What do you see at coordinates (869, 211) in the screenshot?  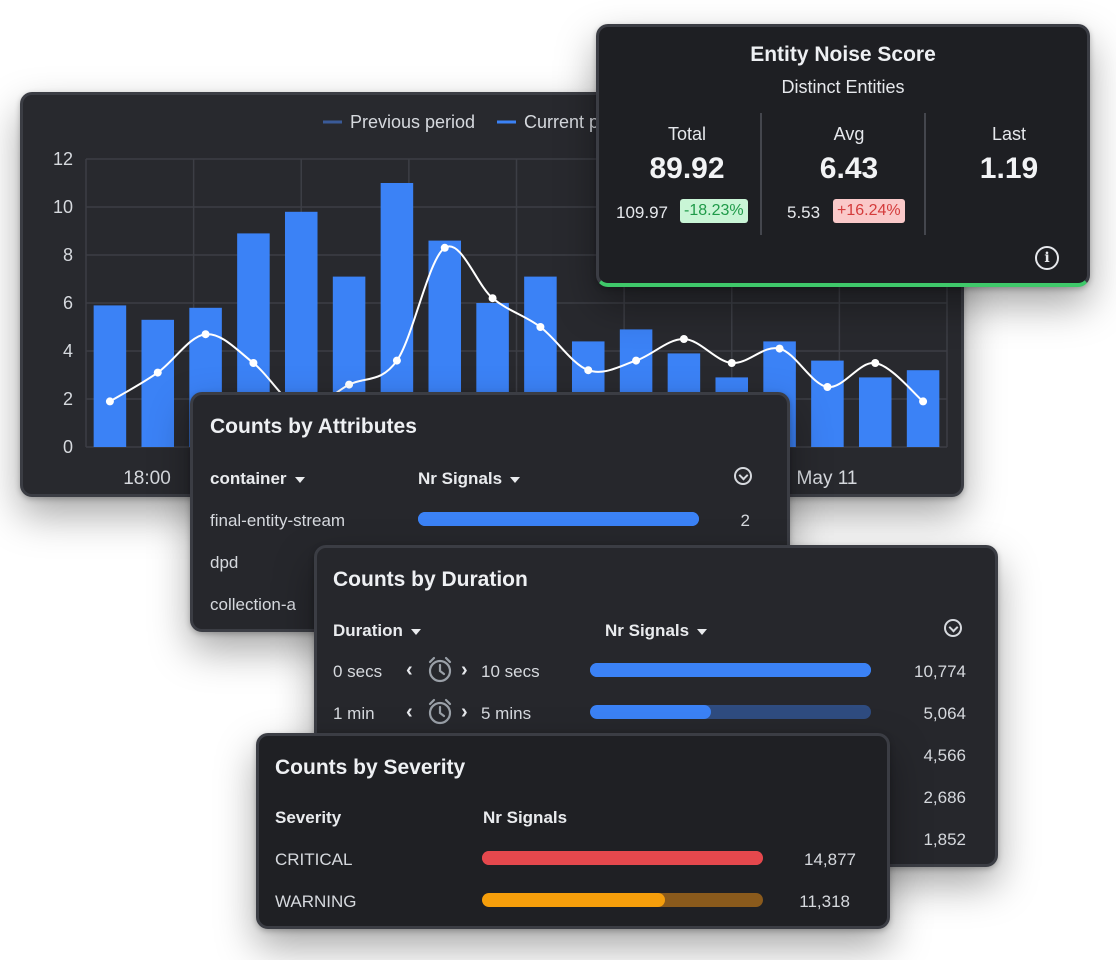 I see `avg-change-badge: +16.24%` at bounding box center [869, 211].